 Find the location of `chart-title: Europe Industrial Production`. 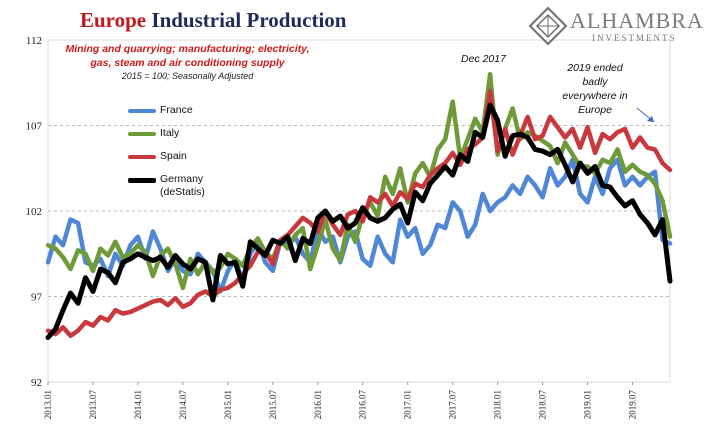

chart-title: Europe Industrial Production is located at coordinates (213, 20).